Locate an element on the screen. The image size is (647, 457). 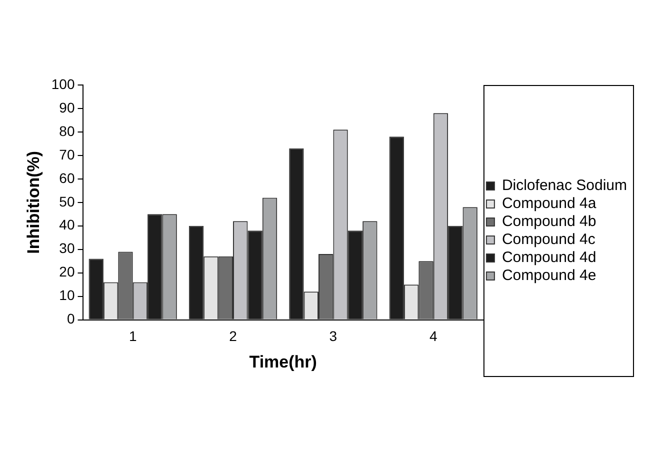
y-tick-label: 20 is located at coordinates (67, 272).